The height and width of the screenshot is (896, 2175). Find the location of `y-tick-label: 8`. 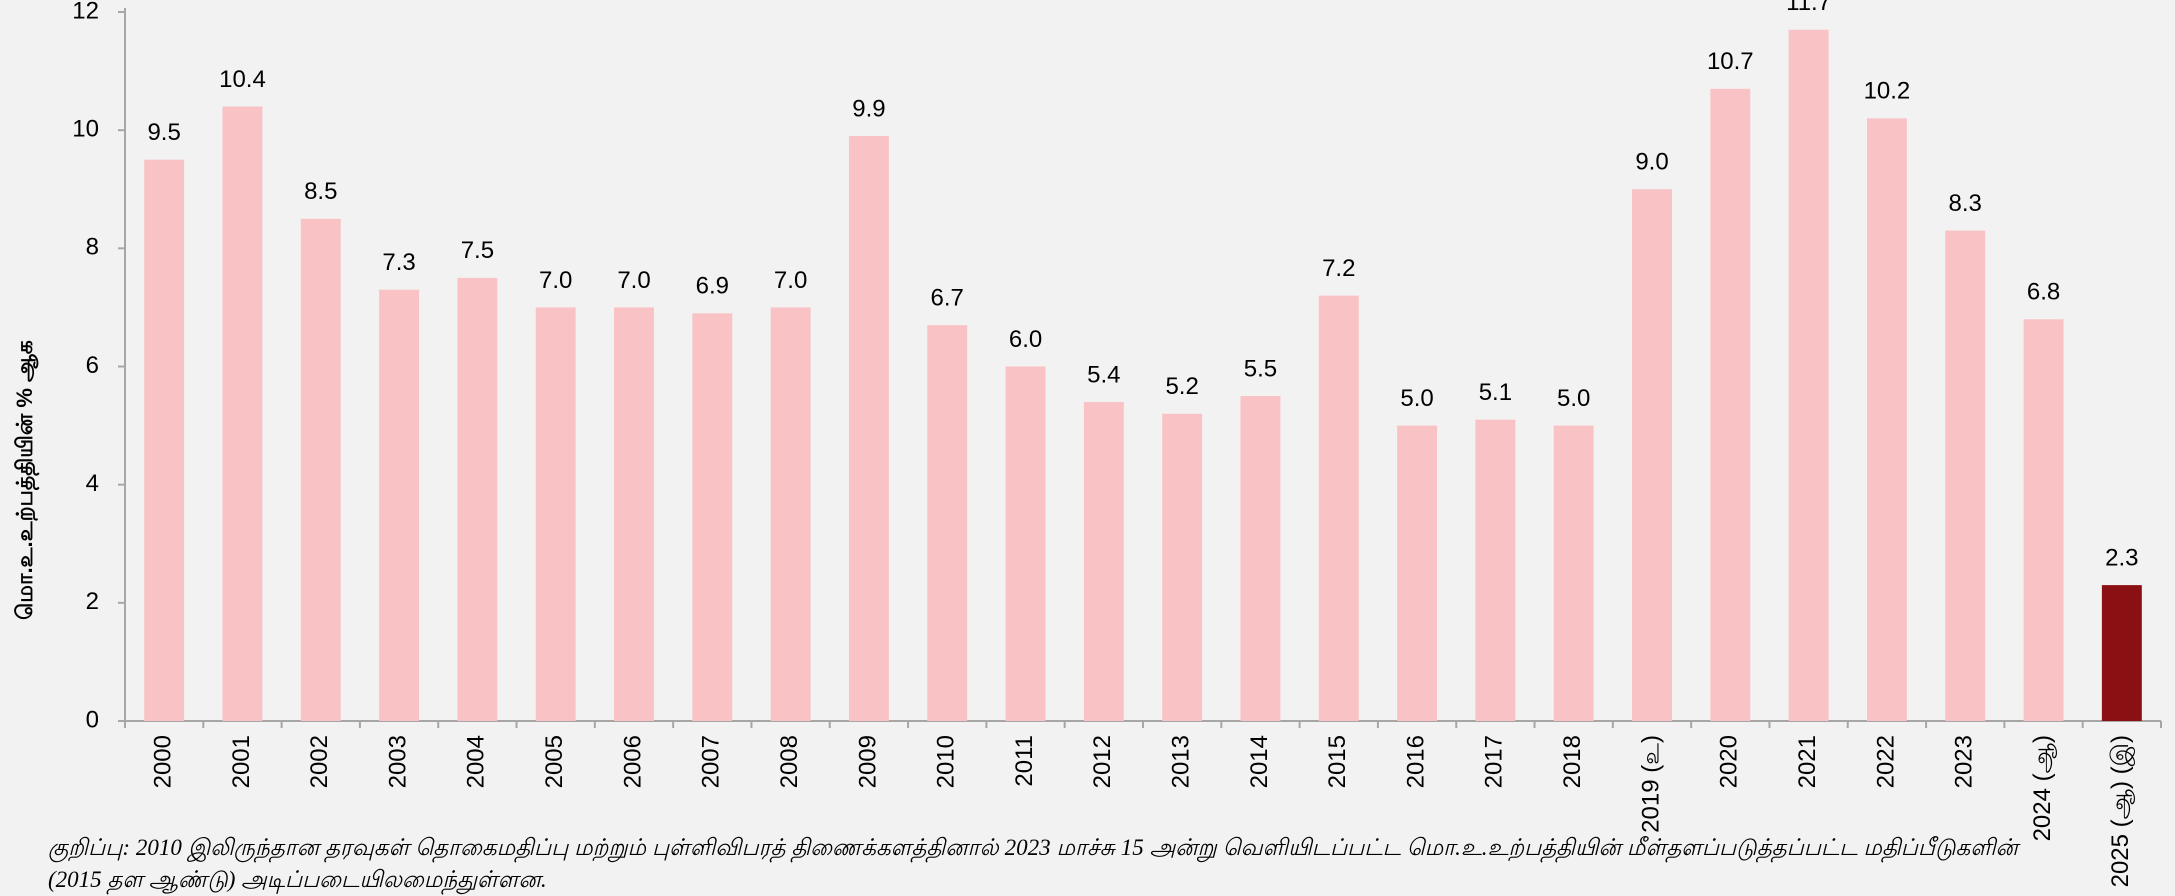

y-tick-label: 8 is located at coordinates (92, 247).